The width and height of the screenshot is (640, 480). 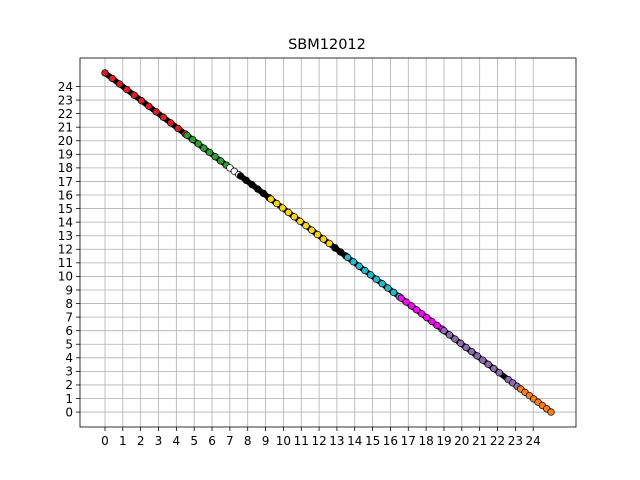 What do you see at coordinates (65, 114) in the screenshot?
I see `y-tick-label: 22` at bounding box center [65, 114].